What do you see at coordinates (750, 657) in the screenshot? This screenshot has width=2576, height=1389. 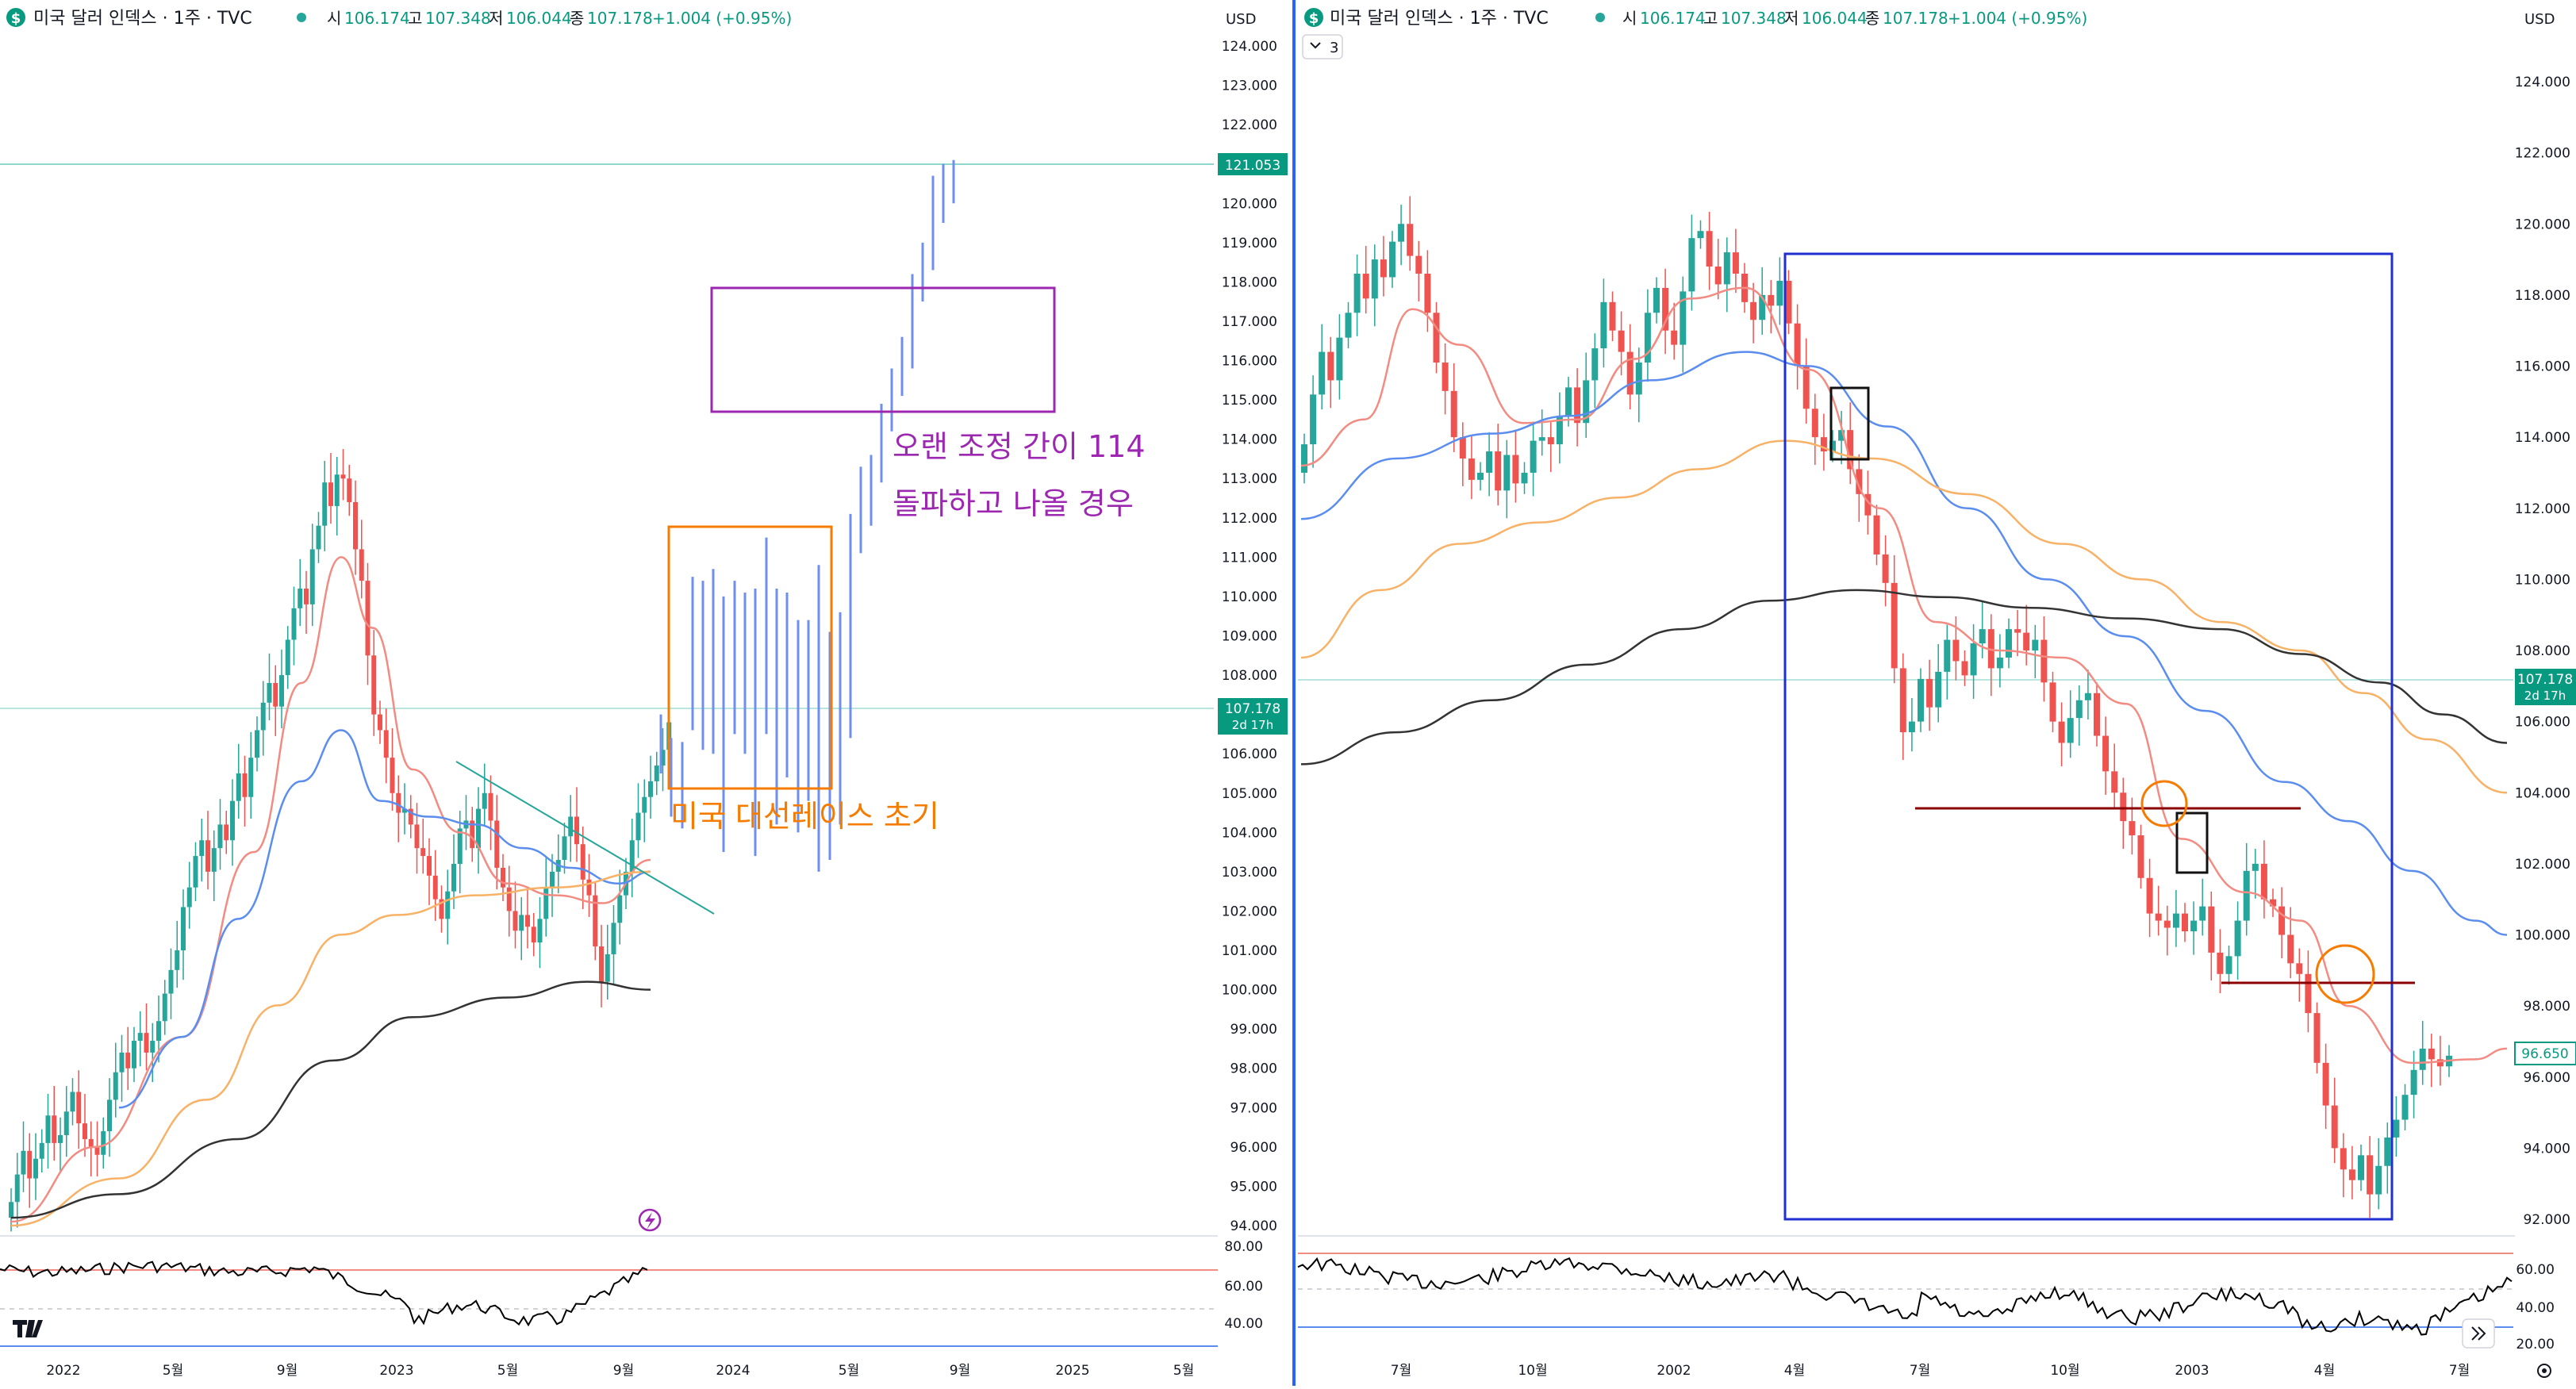 I see `orange-consolidation-box` at bounding box center [750, 657].